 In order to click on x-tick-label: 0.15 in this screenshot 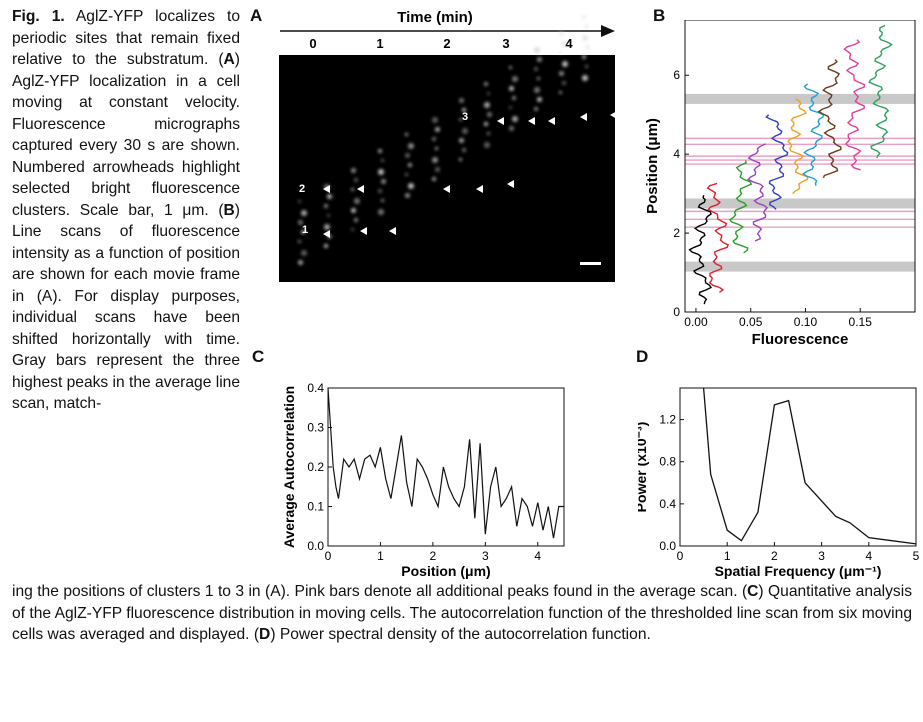, I will do `click(861, 322)`.